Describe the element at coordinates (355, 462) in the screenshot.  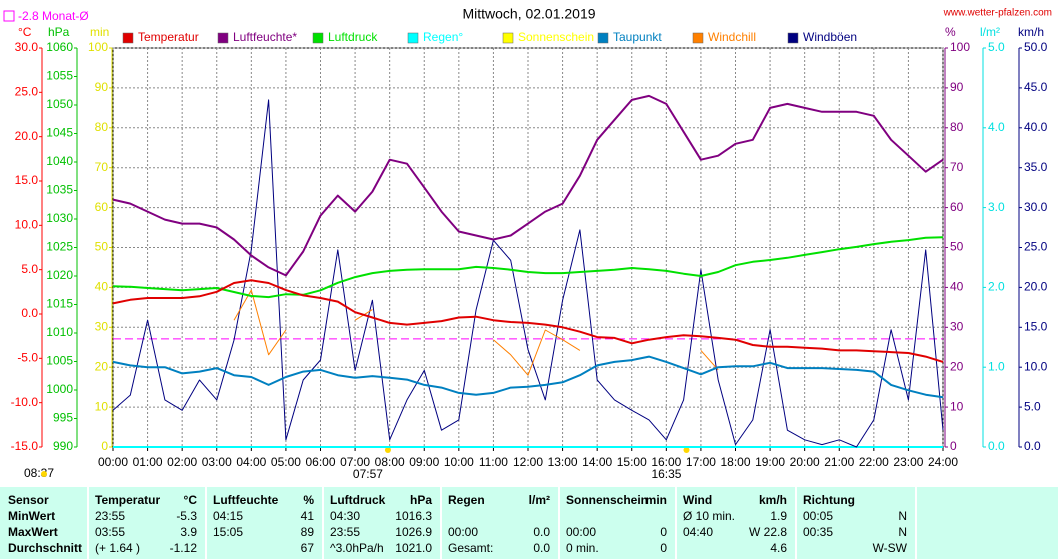
I see `x-tick-label: 07:00` at that location.